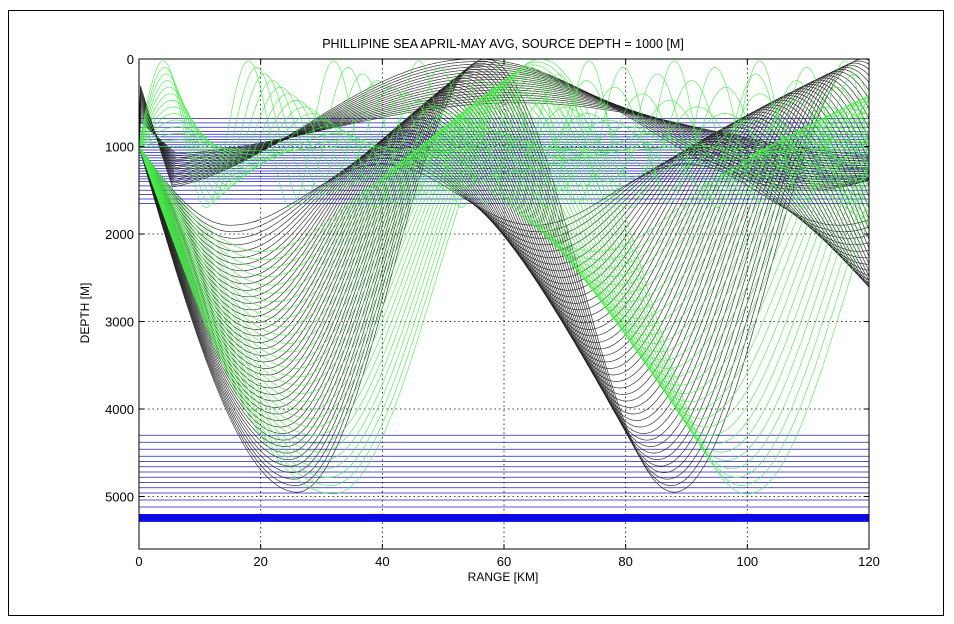 Image resolution: width=954 pixels, height=624 pixels. Describe the element at coordinates (504, 561) in the screenshot. I see `x-tick-label: 60` at that location.